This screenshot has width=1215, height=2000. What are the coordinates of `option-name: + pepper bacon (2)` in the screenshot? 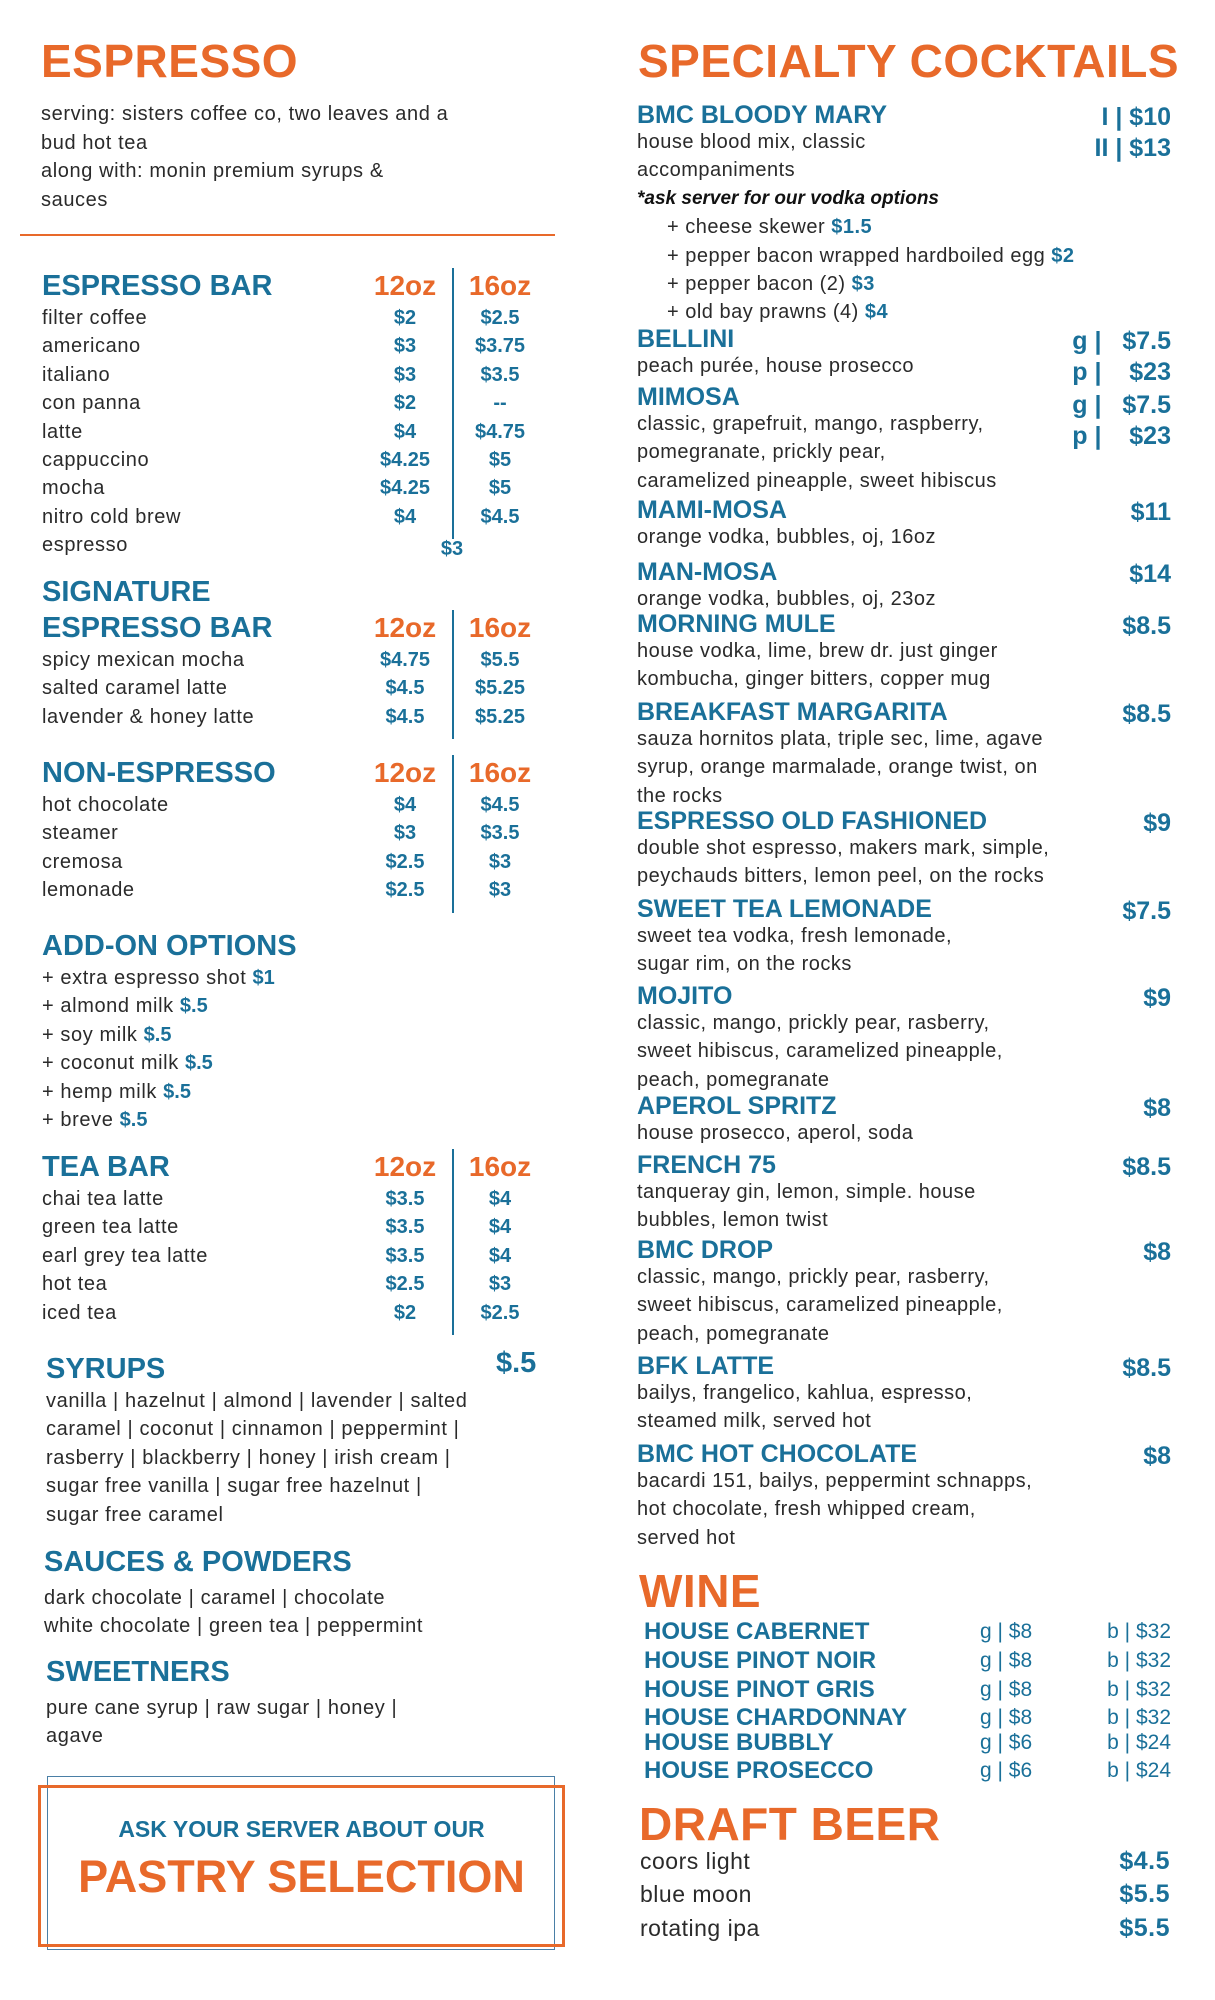 It's located at (756, 284).